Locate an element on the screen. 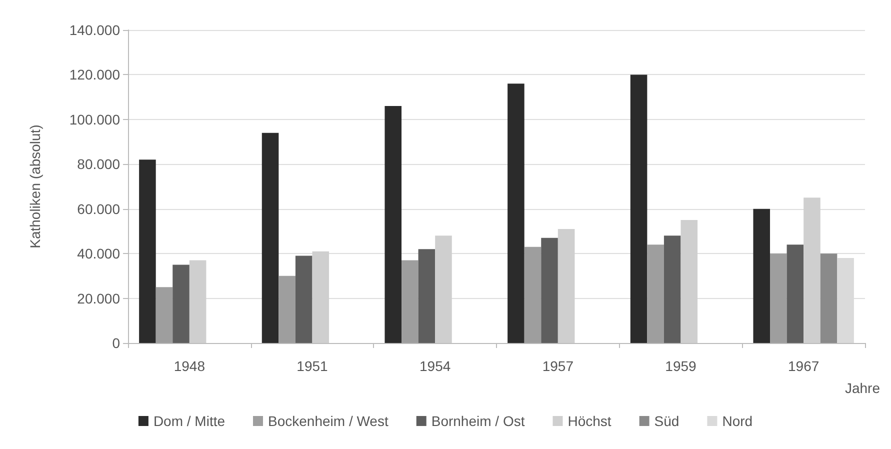 This screenshot has width=891, height=449. y-tick-label: 140.000 is located at coordinates (94, 30).